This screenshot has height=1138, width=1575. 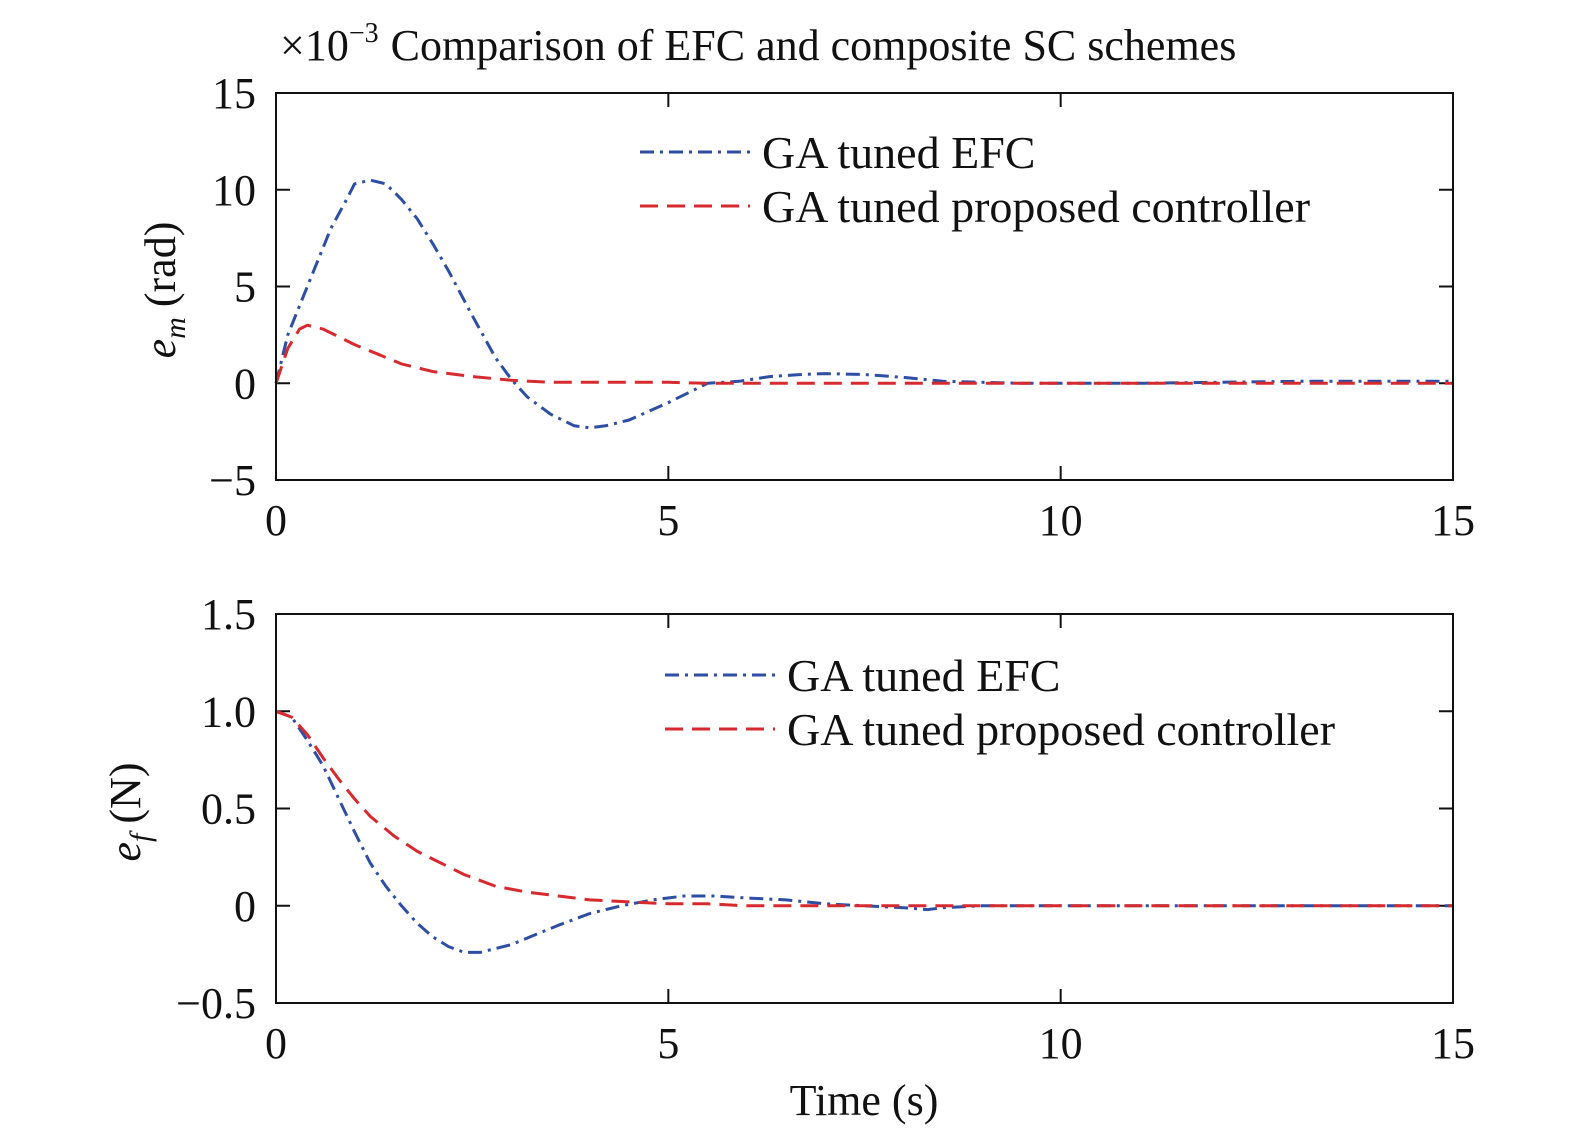 What do you see at coordinates (228, 711) in the screenshot?
I see `y-tick-label: 1.0` at bounding box center [228, 711].